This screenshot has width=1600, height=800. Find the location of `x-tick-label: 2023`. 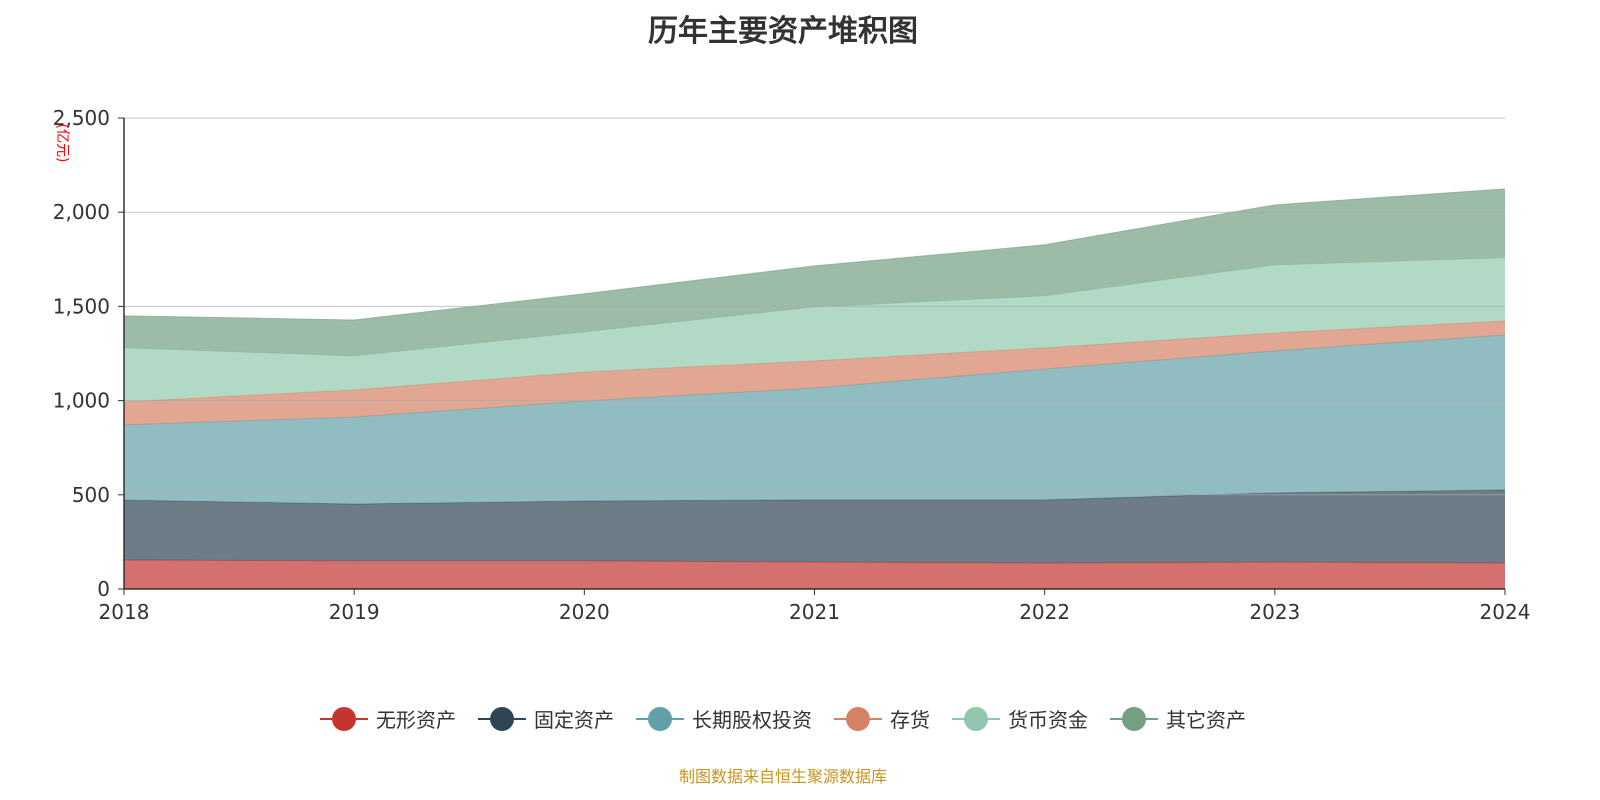

x-tick-label: 2023 is located at coordinates (1274, 612).